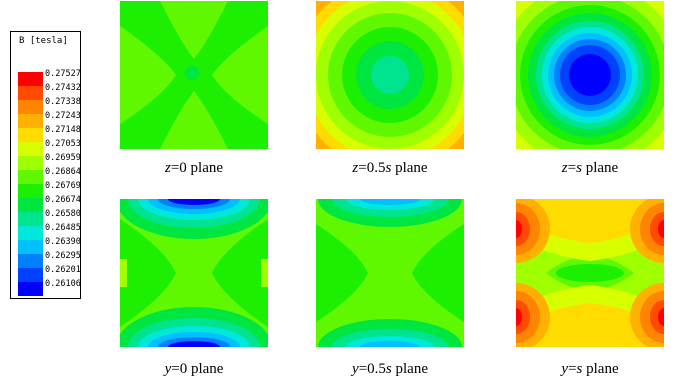 The image size is (683, 385). I want to click on contour-plot-ys, so click(590, 273).